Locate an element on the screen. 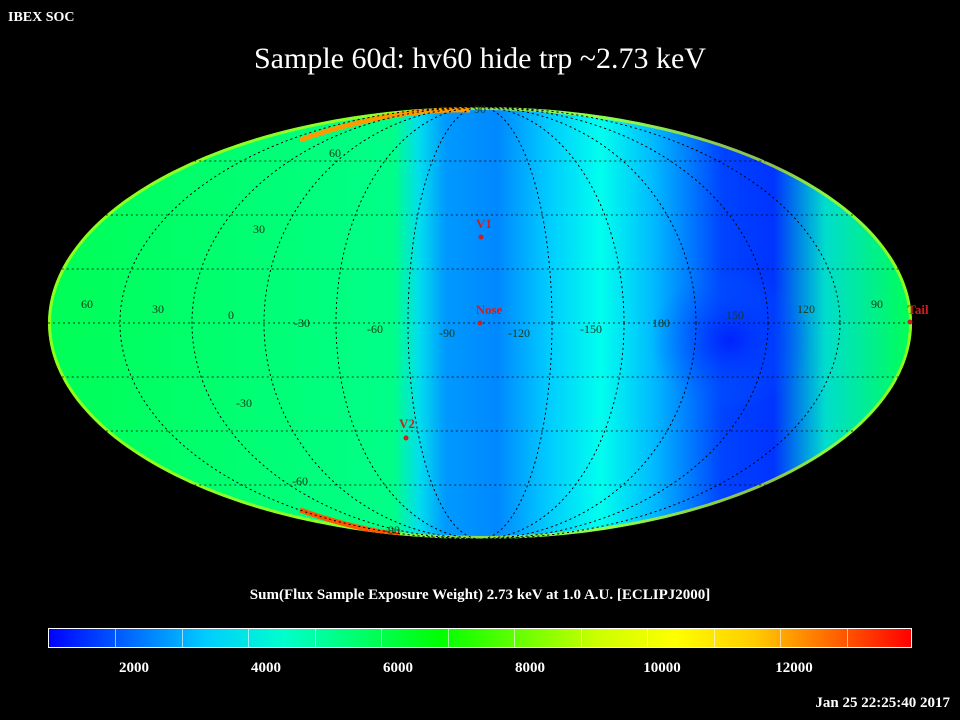  timestamp: Jan 25 22:25:40 2017 is located at coordinates (882, 703).